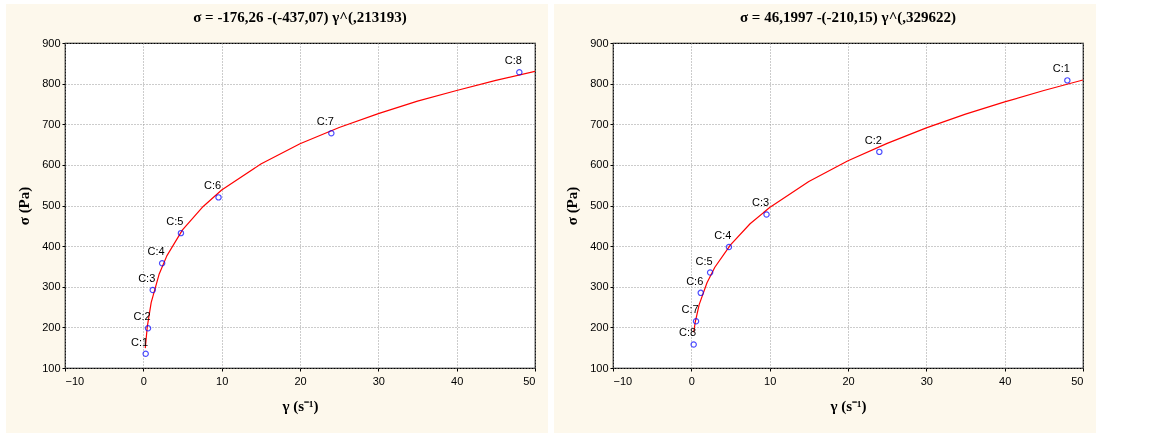 This screenshot has width=1153, height=440. What do you see at coordinates (1061, 68) in the screenshot?
I see `annotation: C:1` at bounding box center [1061, 68].